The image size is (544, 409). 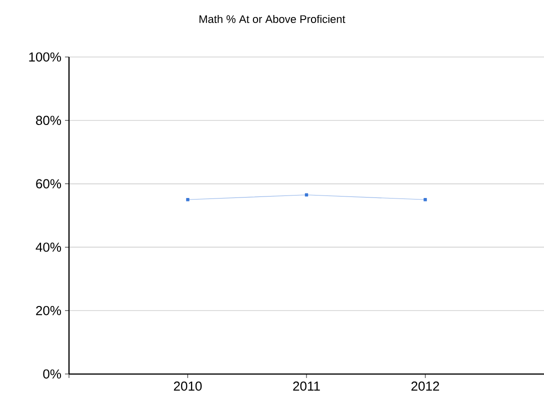 What do you see at coordinates (52, 374) in the screenshot?
I see `y-tick-label: 0%` at bounding box center [52, 374].